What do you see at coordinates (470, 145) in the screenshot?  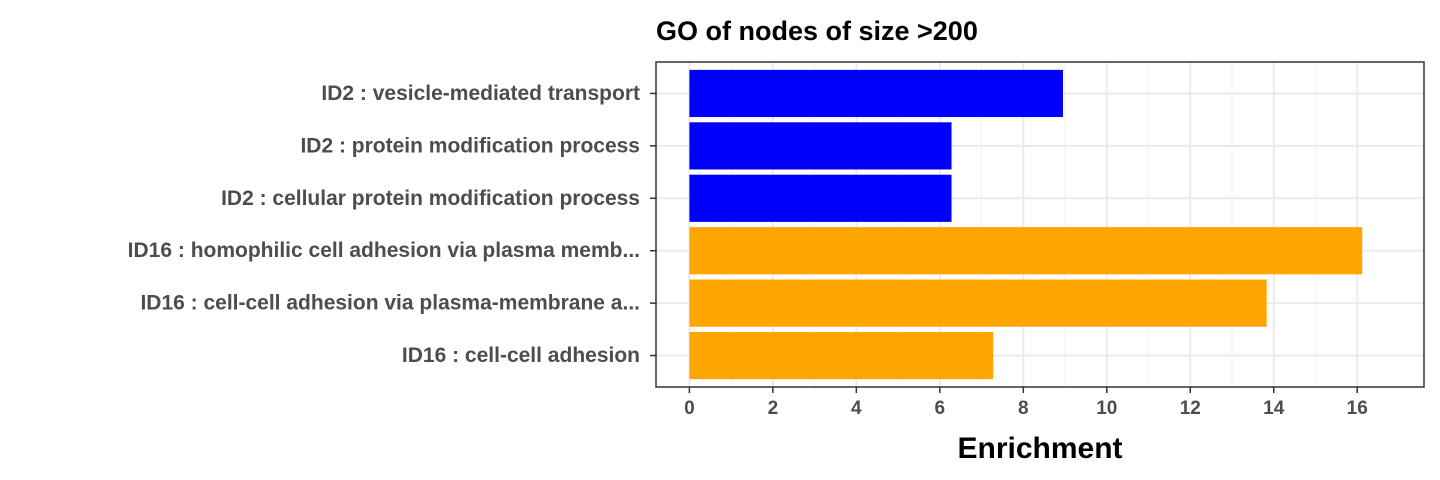 I see `category-label: ID2 : protein modification process` at bounding box center [470, 145].